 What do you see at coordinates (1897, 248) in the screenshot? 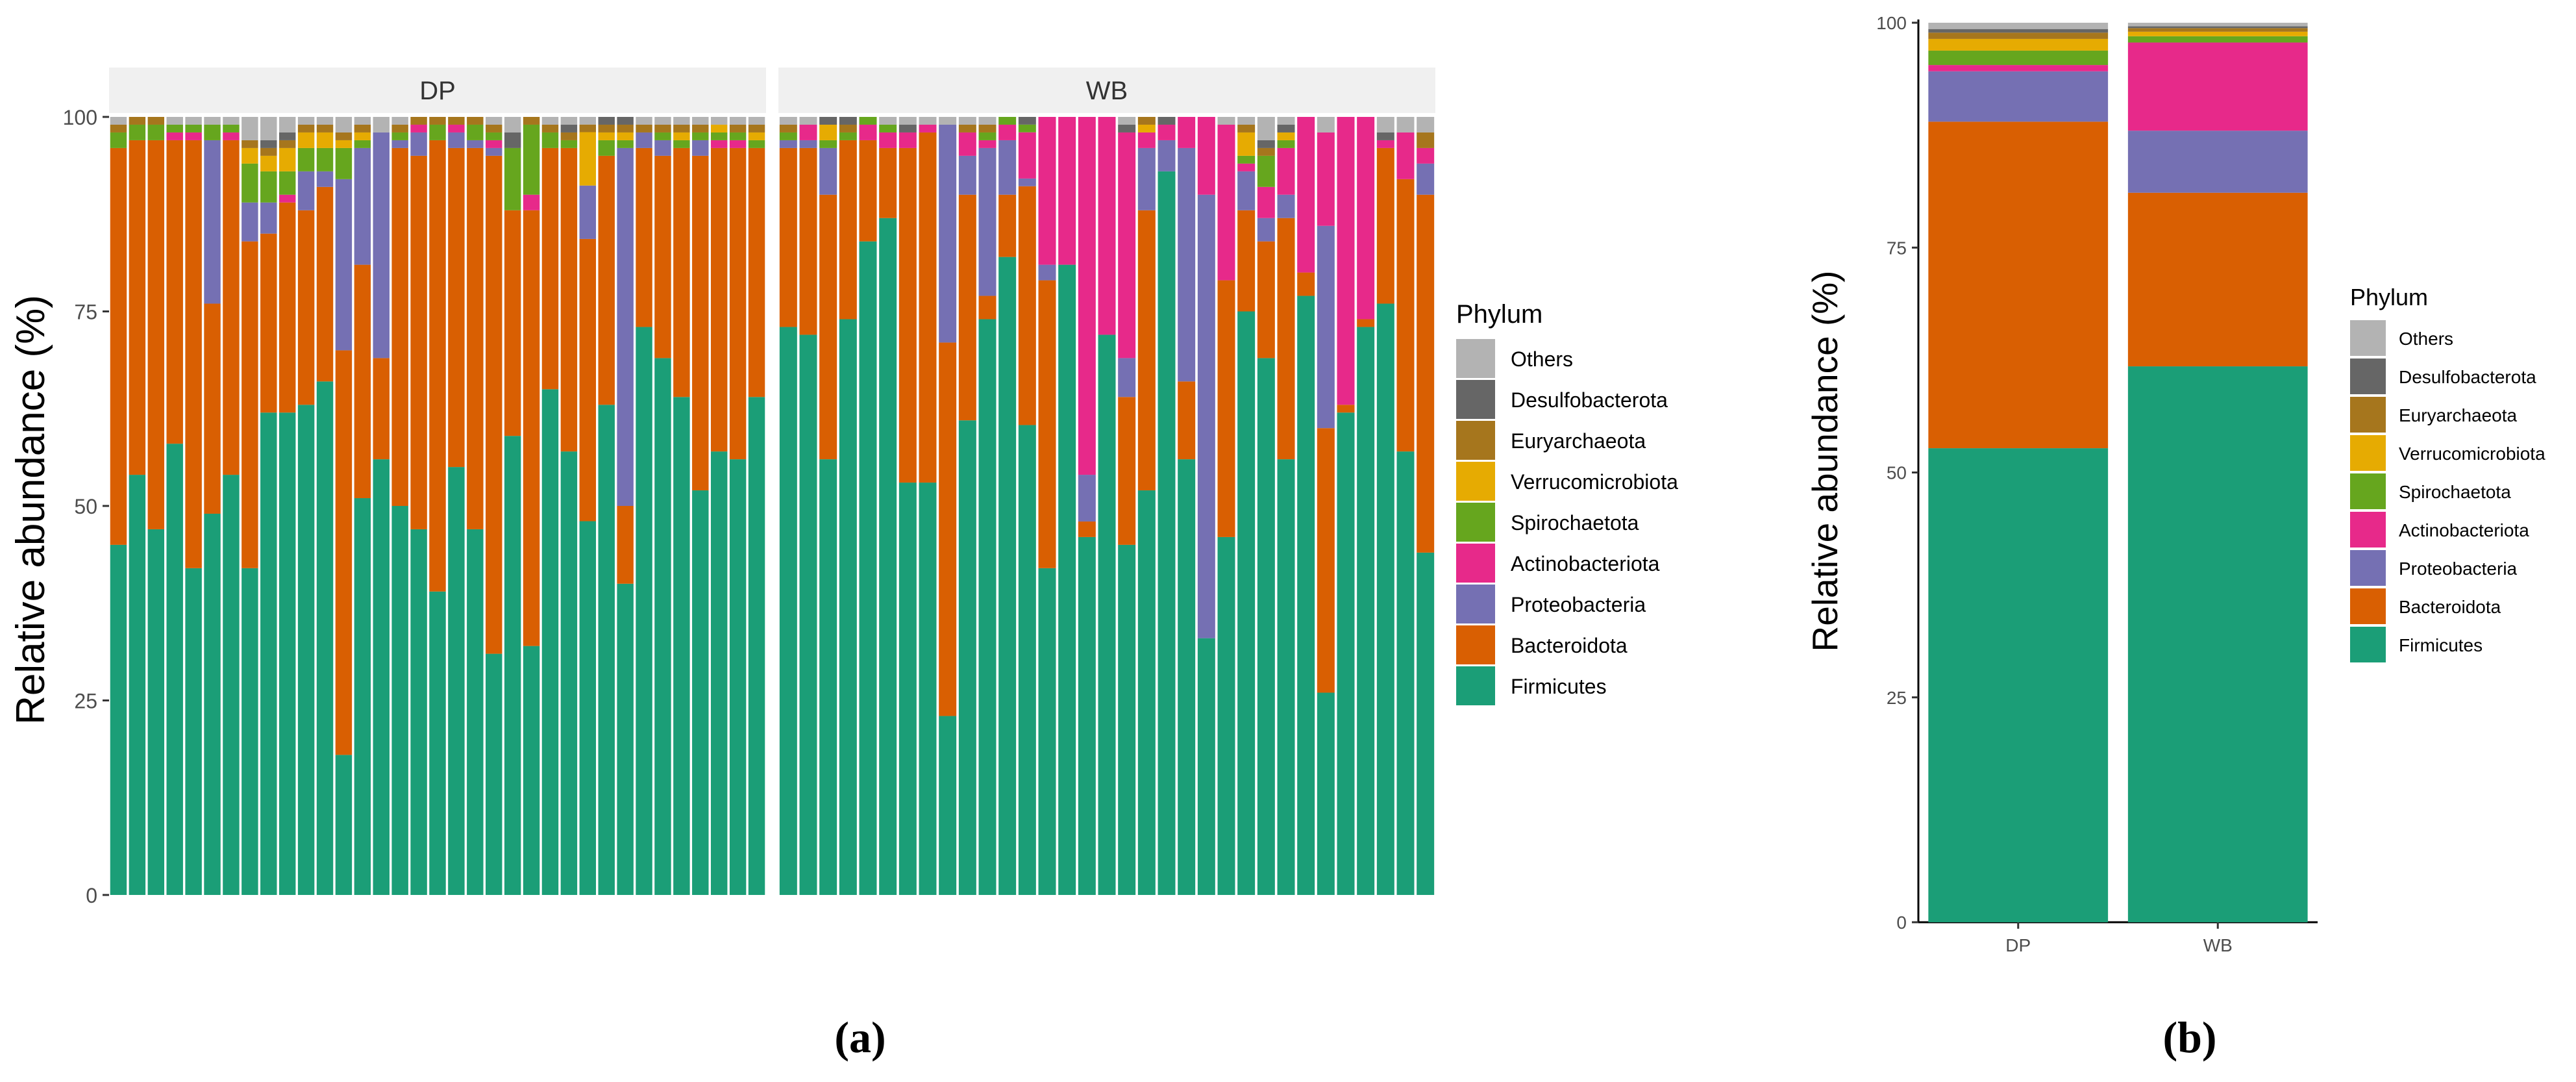
I see `panel-b-ytick-label: 75` at bounding box center [1897, 248].